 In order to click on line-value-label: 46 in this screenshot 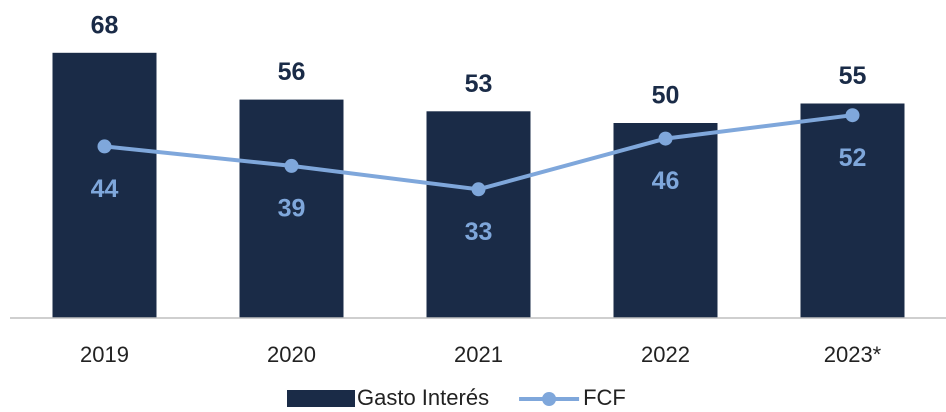, I will do `click(666, 181)`.